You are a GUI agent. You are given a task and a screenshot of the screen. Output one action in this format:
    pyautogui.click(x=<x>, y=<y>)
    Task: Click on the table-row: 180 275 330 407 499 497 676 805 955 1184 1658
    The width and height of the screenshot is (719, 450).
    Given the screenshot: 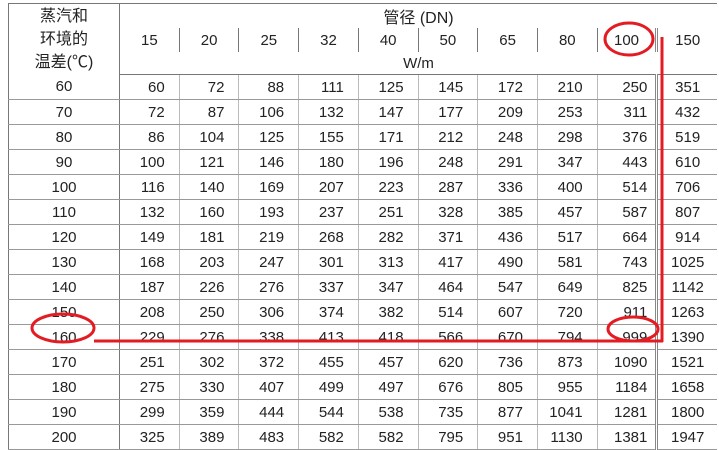 What is the action you would take?
    pyautogui.click(x=362, y=387)
    